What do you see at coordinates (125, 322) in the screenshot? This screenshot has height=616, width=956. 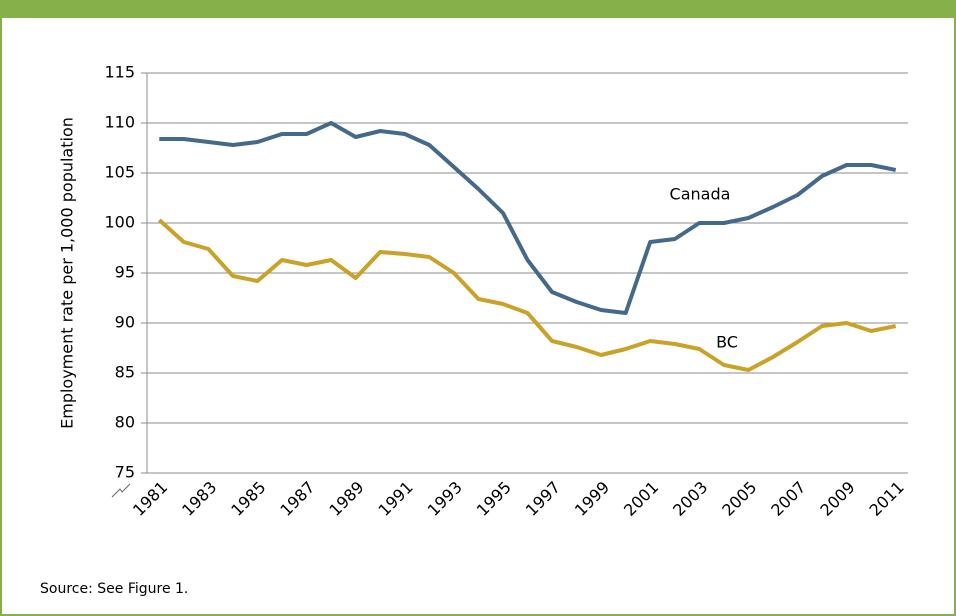 I see `y-tick-label: 90` at bounding box center [125, 322].